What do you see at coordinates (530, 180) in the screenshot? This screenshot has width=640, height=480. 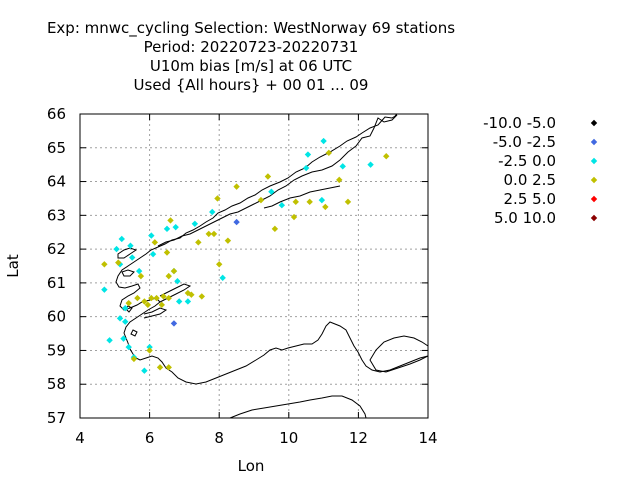 I see `legend-label: 0.0 2.5` at bounding box center [530, 180].